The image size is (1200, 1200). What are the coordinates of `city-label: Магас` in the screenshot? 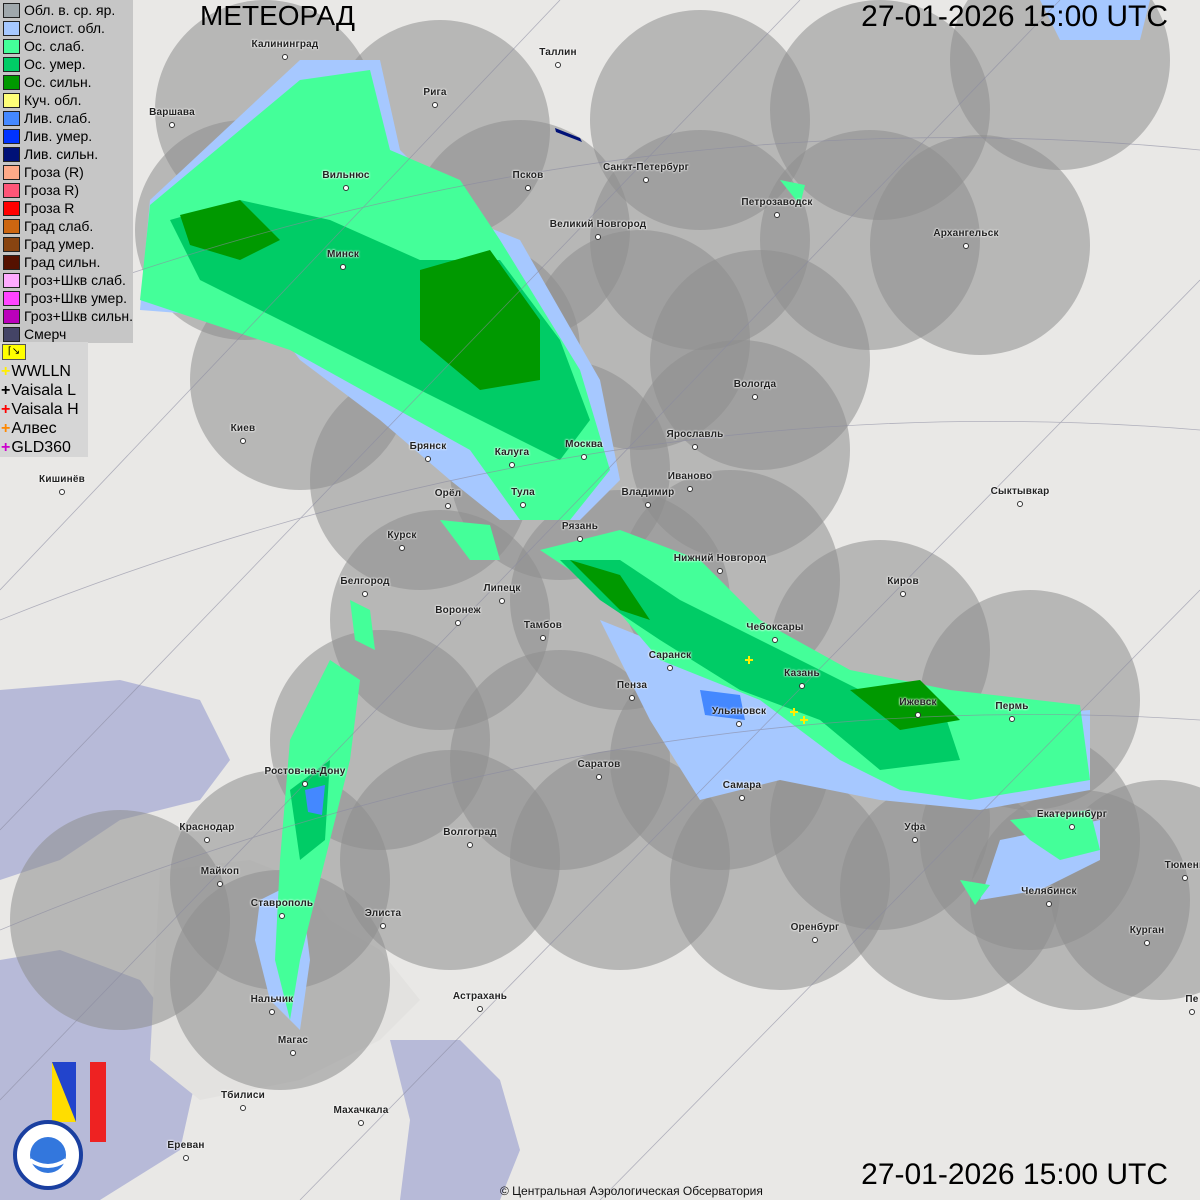 It's located at (293, 1040).